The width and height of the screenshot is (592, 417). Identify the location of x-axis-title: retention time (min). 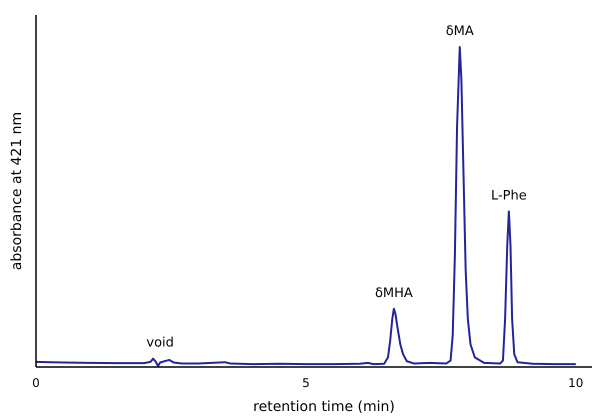
(324, 407).